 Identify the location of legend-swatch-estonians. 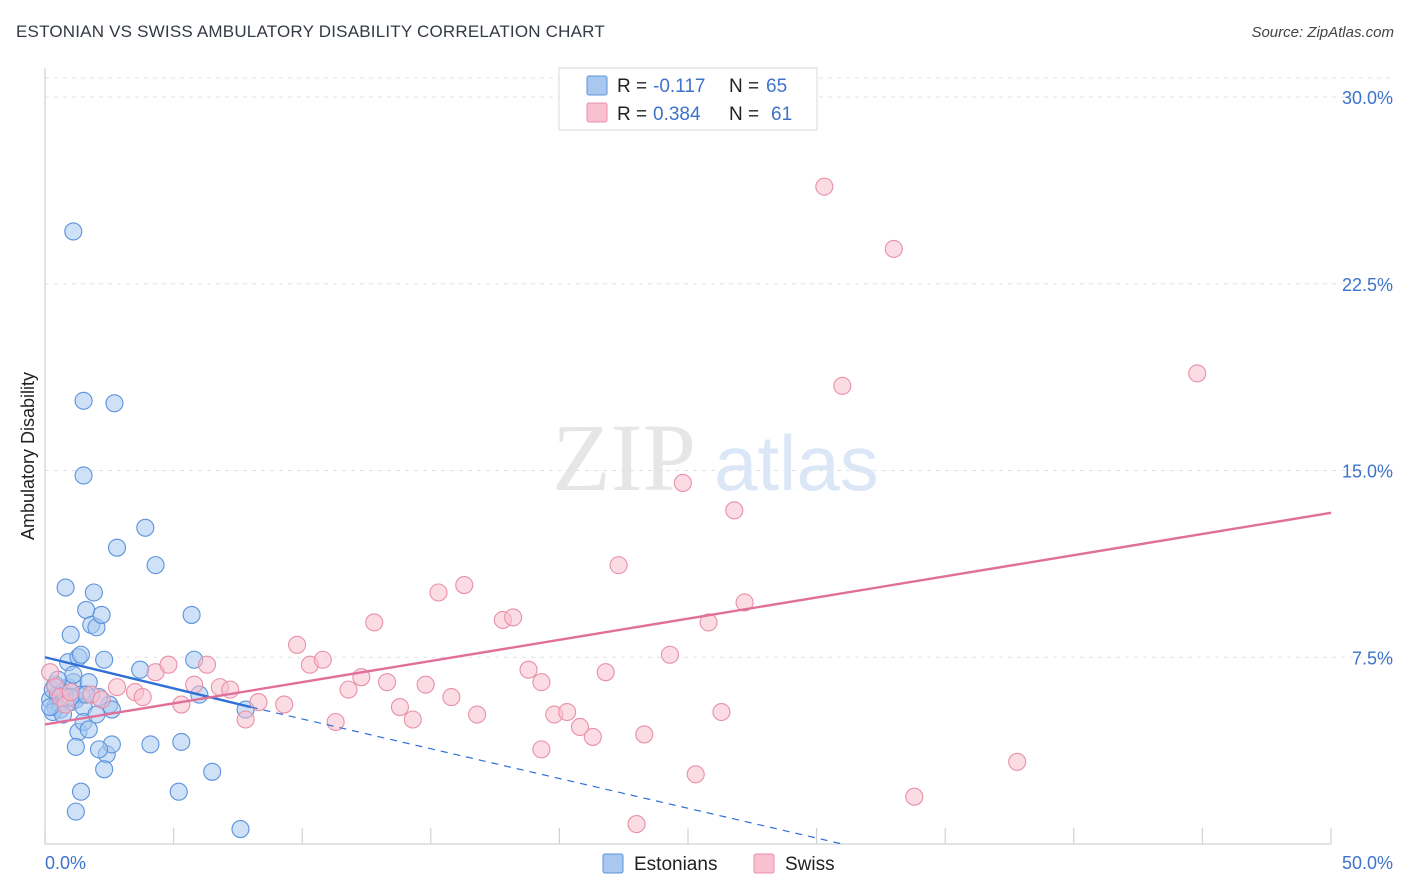
(597, 85).